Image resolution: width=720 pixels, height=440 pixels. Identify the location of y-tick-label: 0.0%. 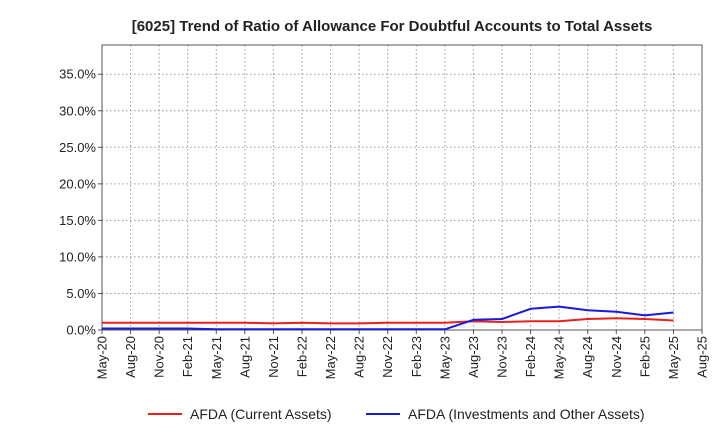
(81, 330).